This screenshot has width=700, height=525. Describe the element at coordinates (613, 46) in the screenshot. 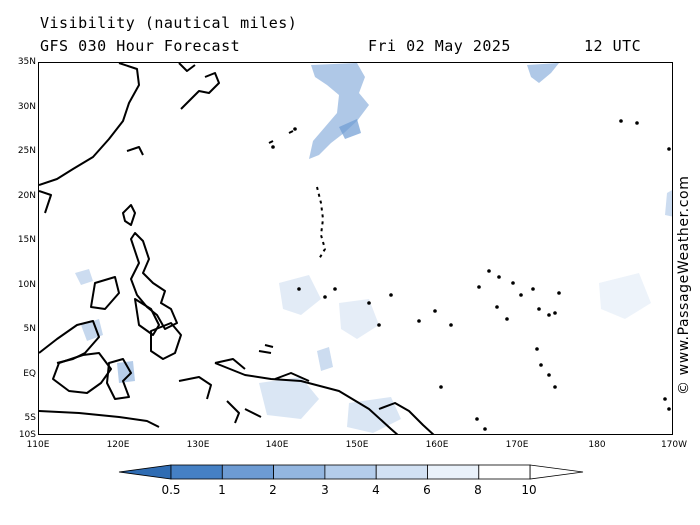

I see `forecast-time: 12 UTC` at that location.